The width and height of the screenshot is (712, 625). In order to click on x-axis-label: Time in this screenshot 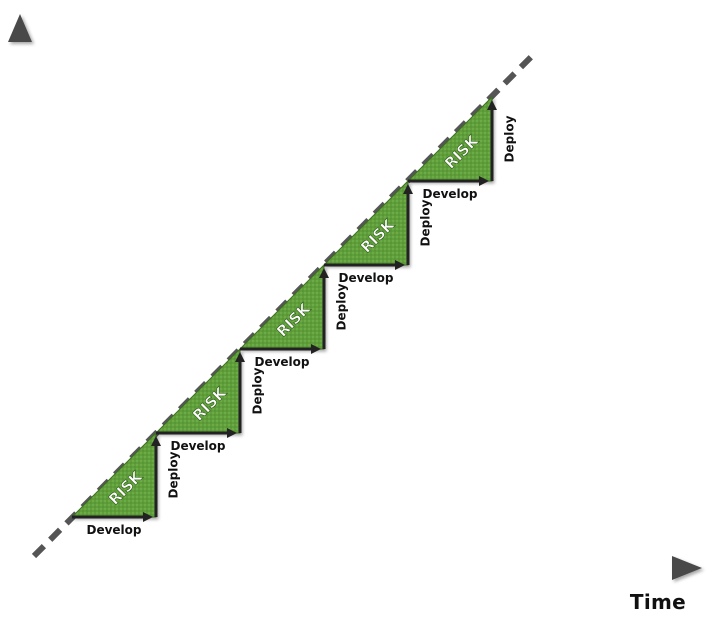, I will do `click(657, 602)`.